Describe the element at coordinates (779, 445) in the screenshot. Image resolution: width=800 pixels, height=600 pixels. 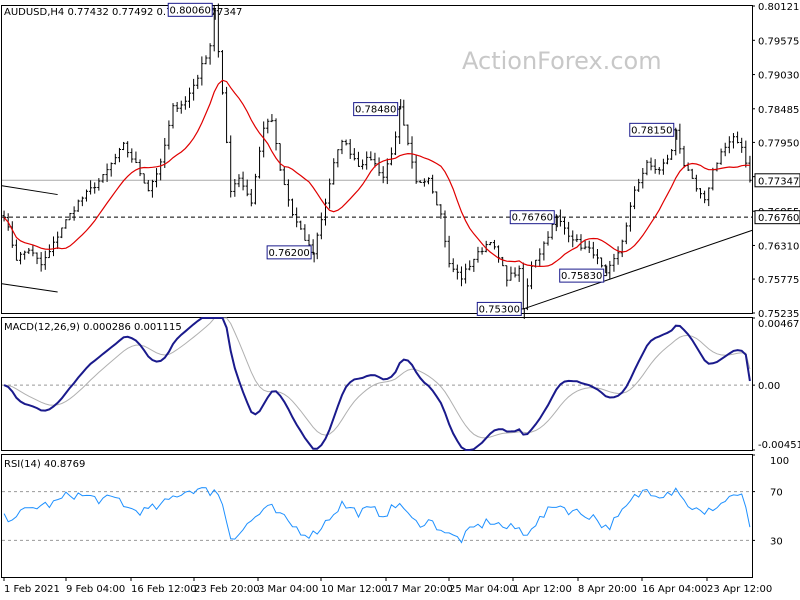
I see `macd-tick-label: -0.004519` at that location.